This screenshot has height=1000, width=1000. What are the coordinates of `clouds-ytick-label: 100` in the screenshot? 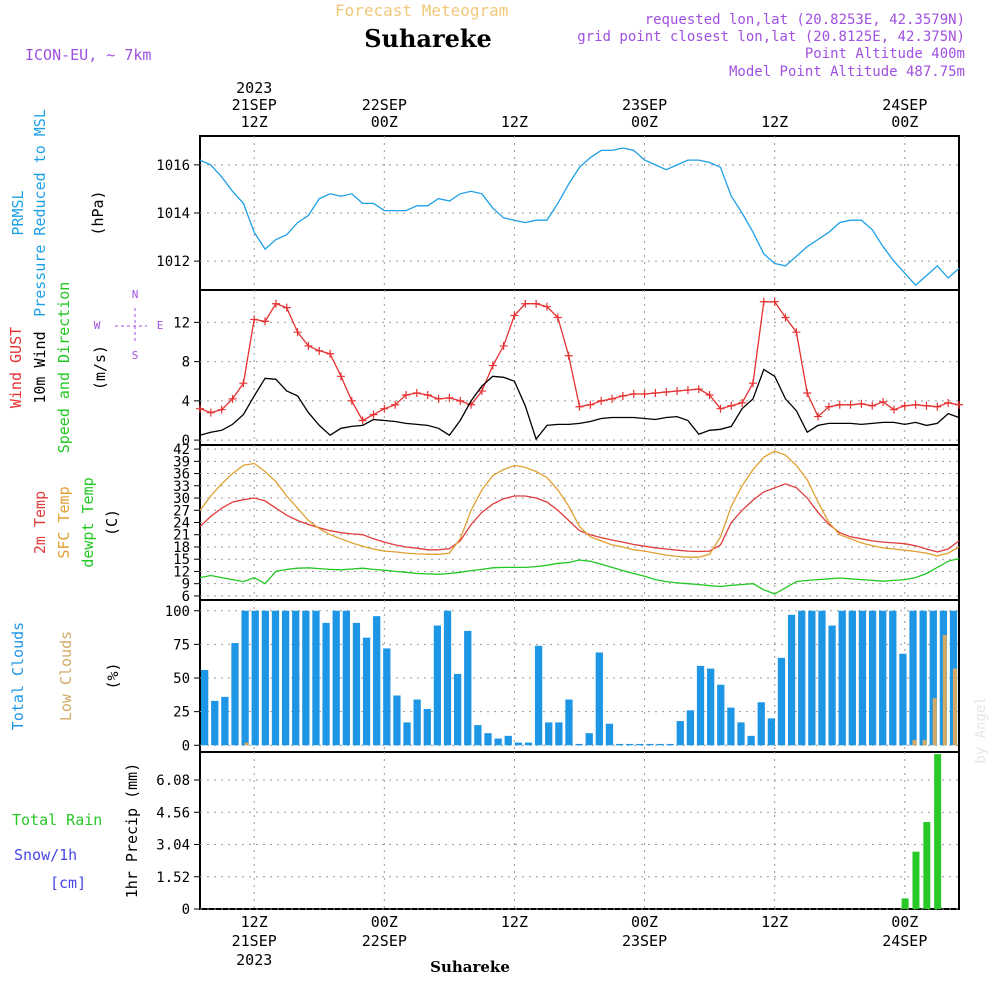 It's located at (177, 612).